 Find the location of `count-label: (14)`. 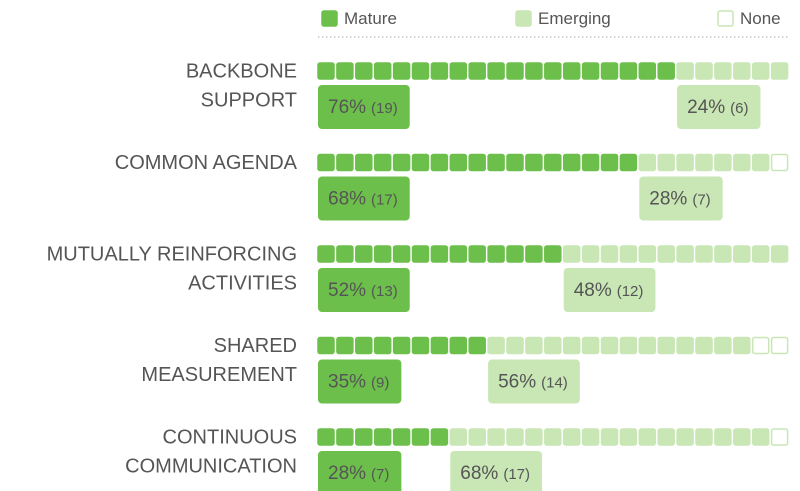

count-label: (14) is located at coordinates (554, 382).